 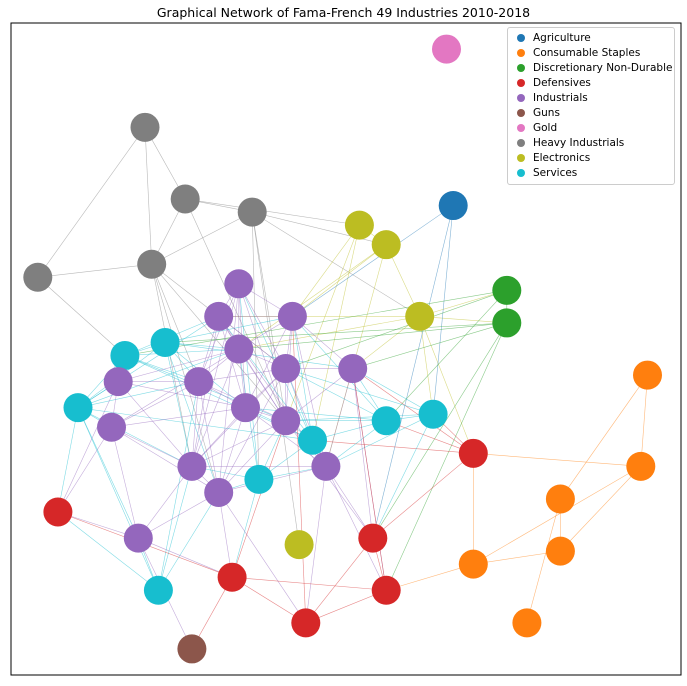 I want to click on legend-label: Agriculture, so click(x=562, y=37).